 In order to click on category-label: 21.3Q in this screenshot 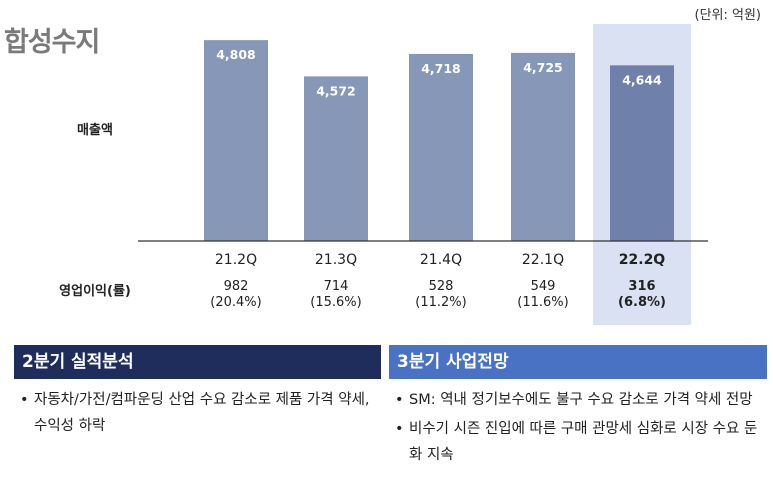, I will do `click(336, 260)`.